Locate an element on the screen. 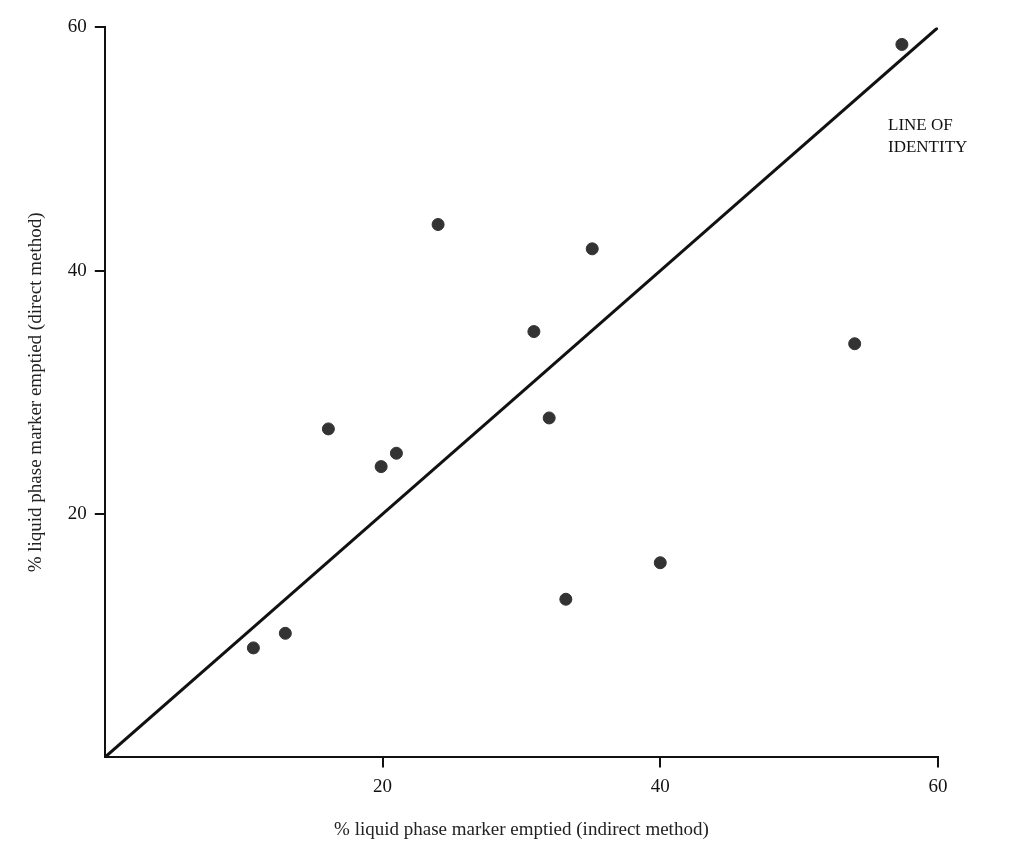  x-axis-title: % liquid phase marker emptied (indirect method) is located at coordinates (521, 828).